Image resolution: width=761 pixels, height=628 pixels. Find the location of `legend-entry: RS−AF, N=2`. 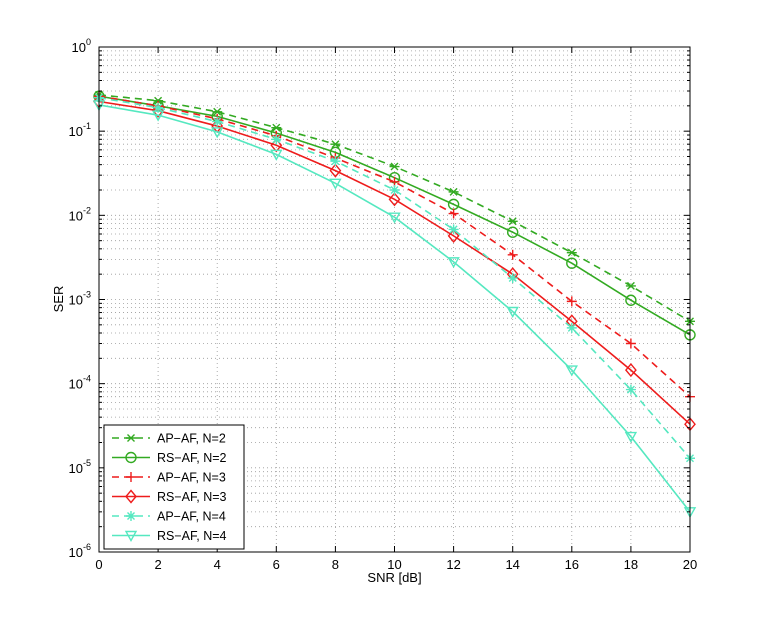

legend-entry: RS−AF, N=2 is located at coordinates (169, 458).